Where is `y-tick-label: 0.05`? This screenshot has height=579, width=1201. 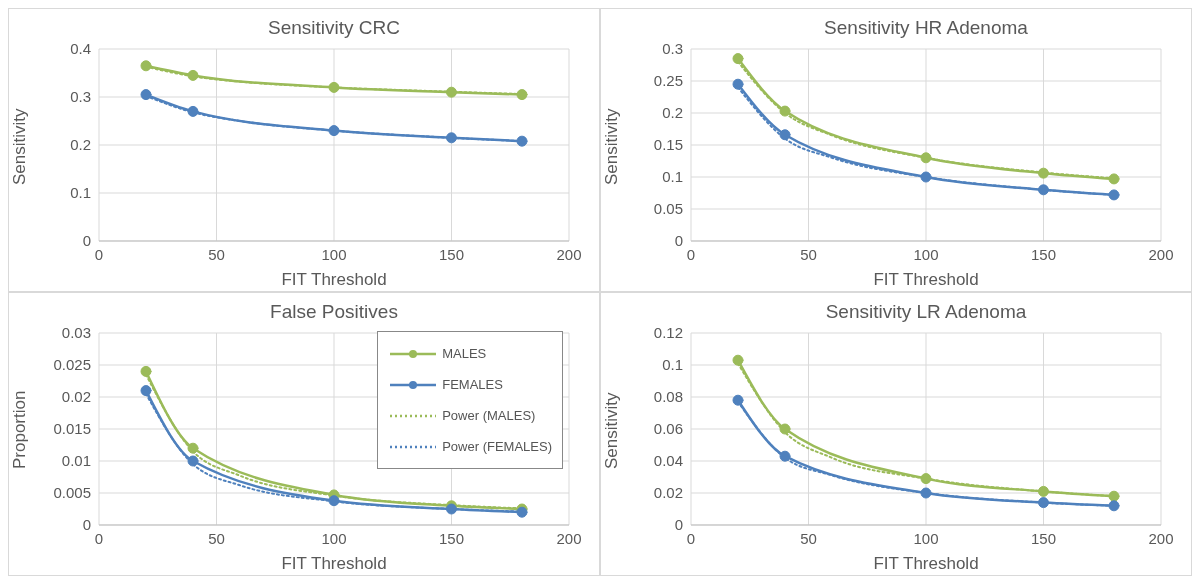
y-tick-label: 0.05 is located at coordinates (668, 209).